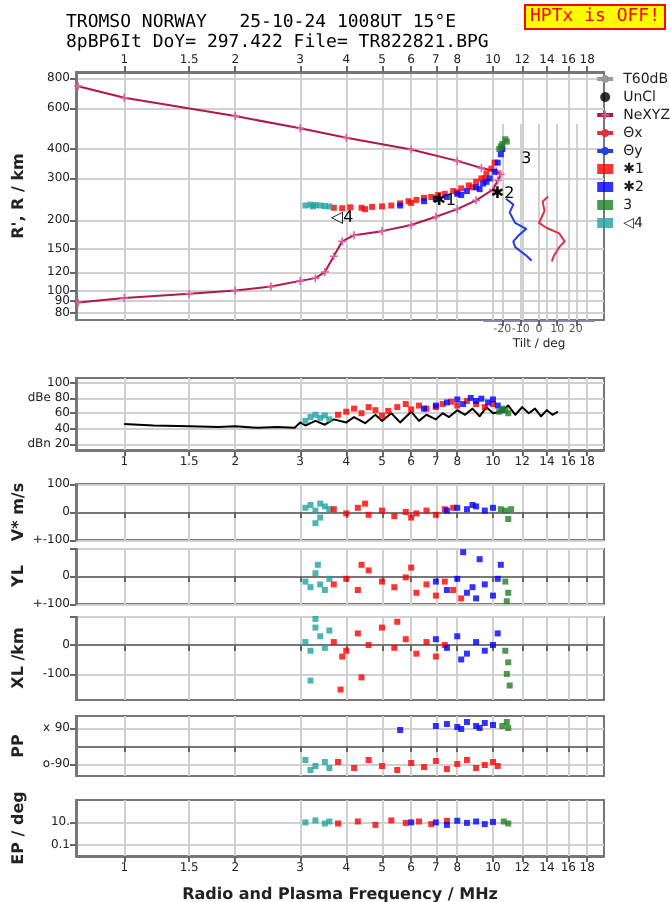 The width and height of the screenshot is (670, 902). I want to click on annotation: ◁4, so click(342, 217).